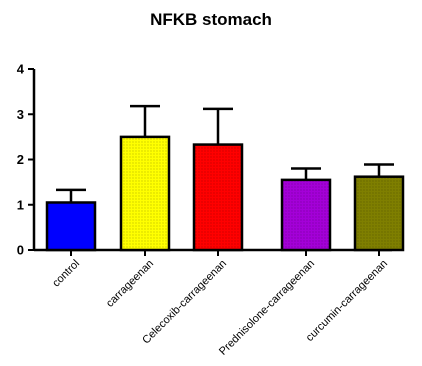  What do you see at coordinates (66, 274) in the screenshot?
I see `category-label: control` at bounding box center [66, 274].